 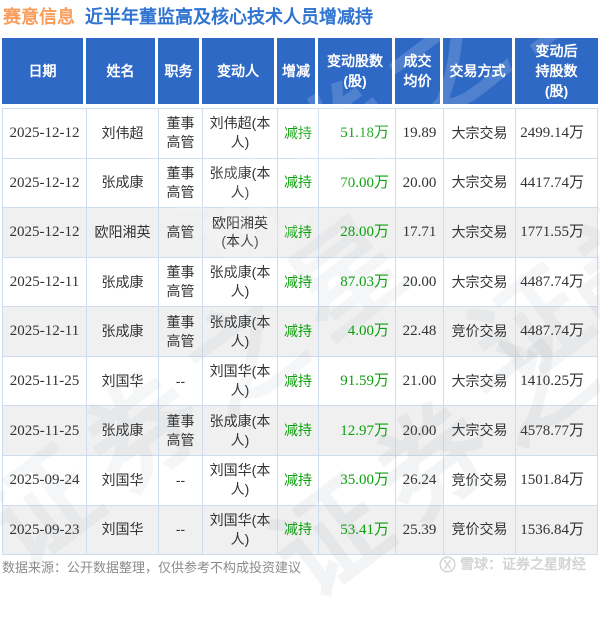 What do you see at coordinates (357, 282) in the screenshot?
I see `table-cell-5: 87.03万` at bounding box center [357, 282].